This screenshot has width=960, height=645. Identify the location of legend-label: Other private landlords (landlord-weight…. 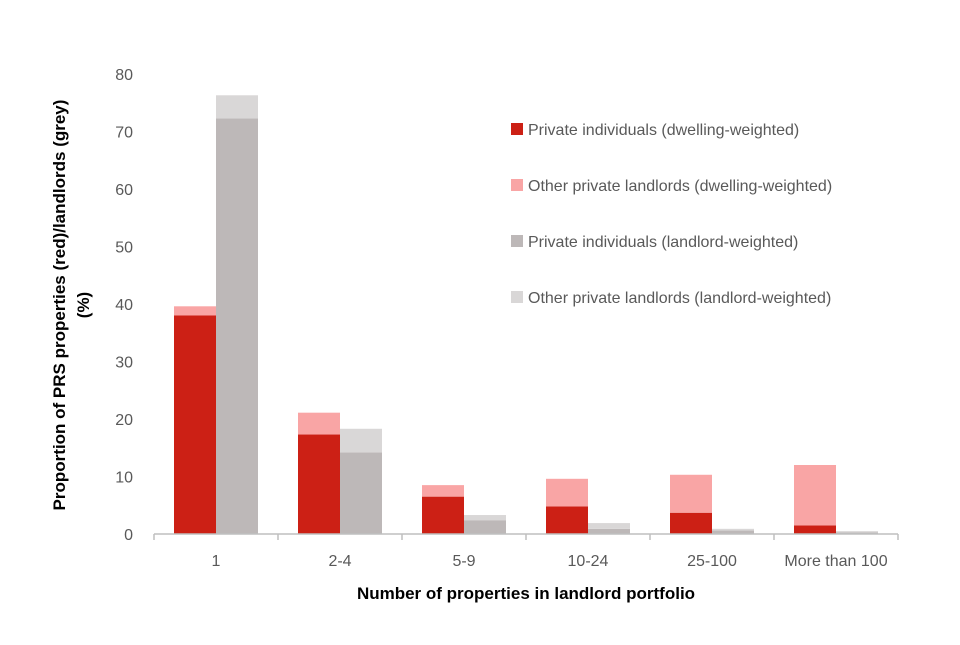
(679, 298).